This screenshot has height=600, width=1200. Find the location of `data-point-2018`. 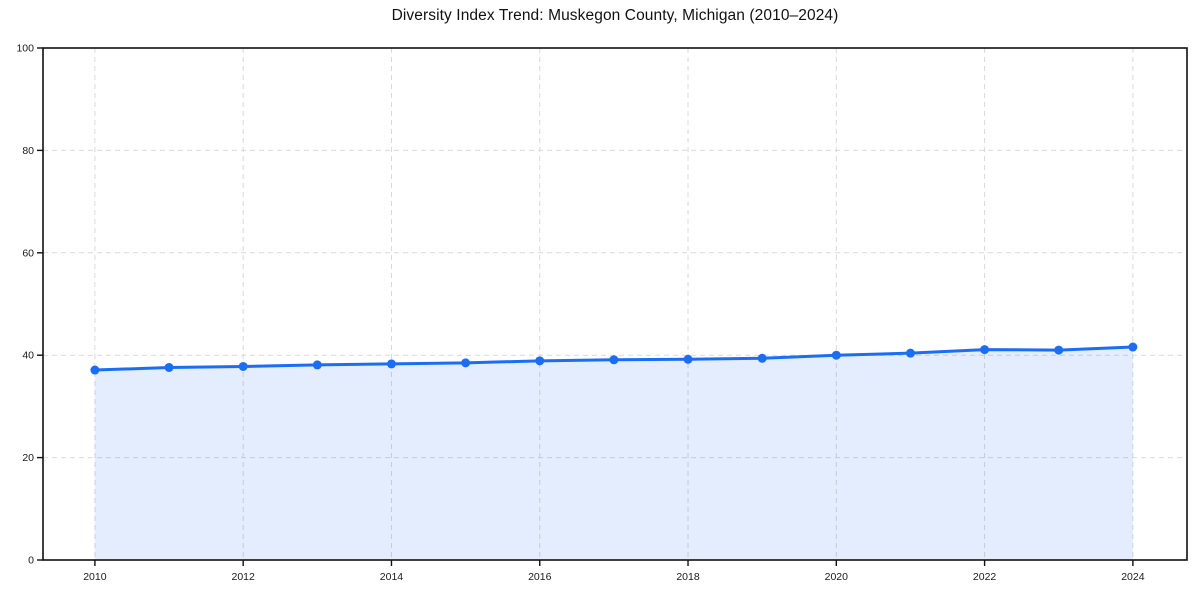

data-point-2018 is located at coordinates (688, 359).